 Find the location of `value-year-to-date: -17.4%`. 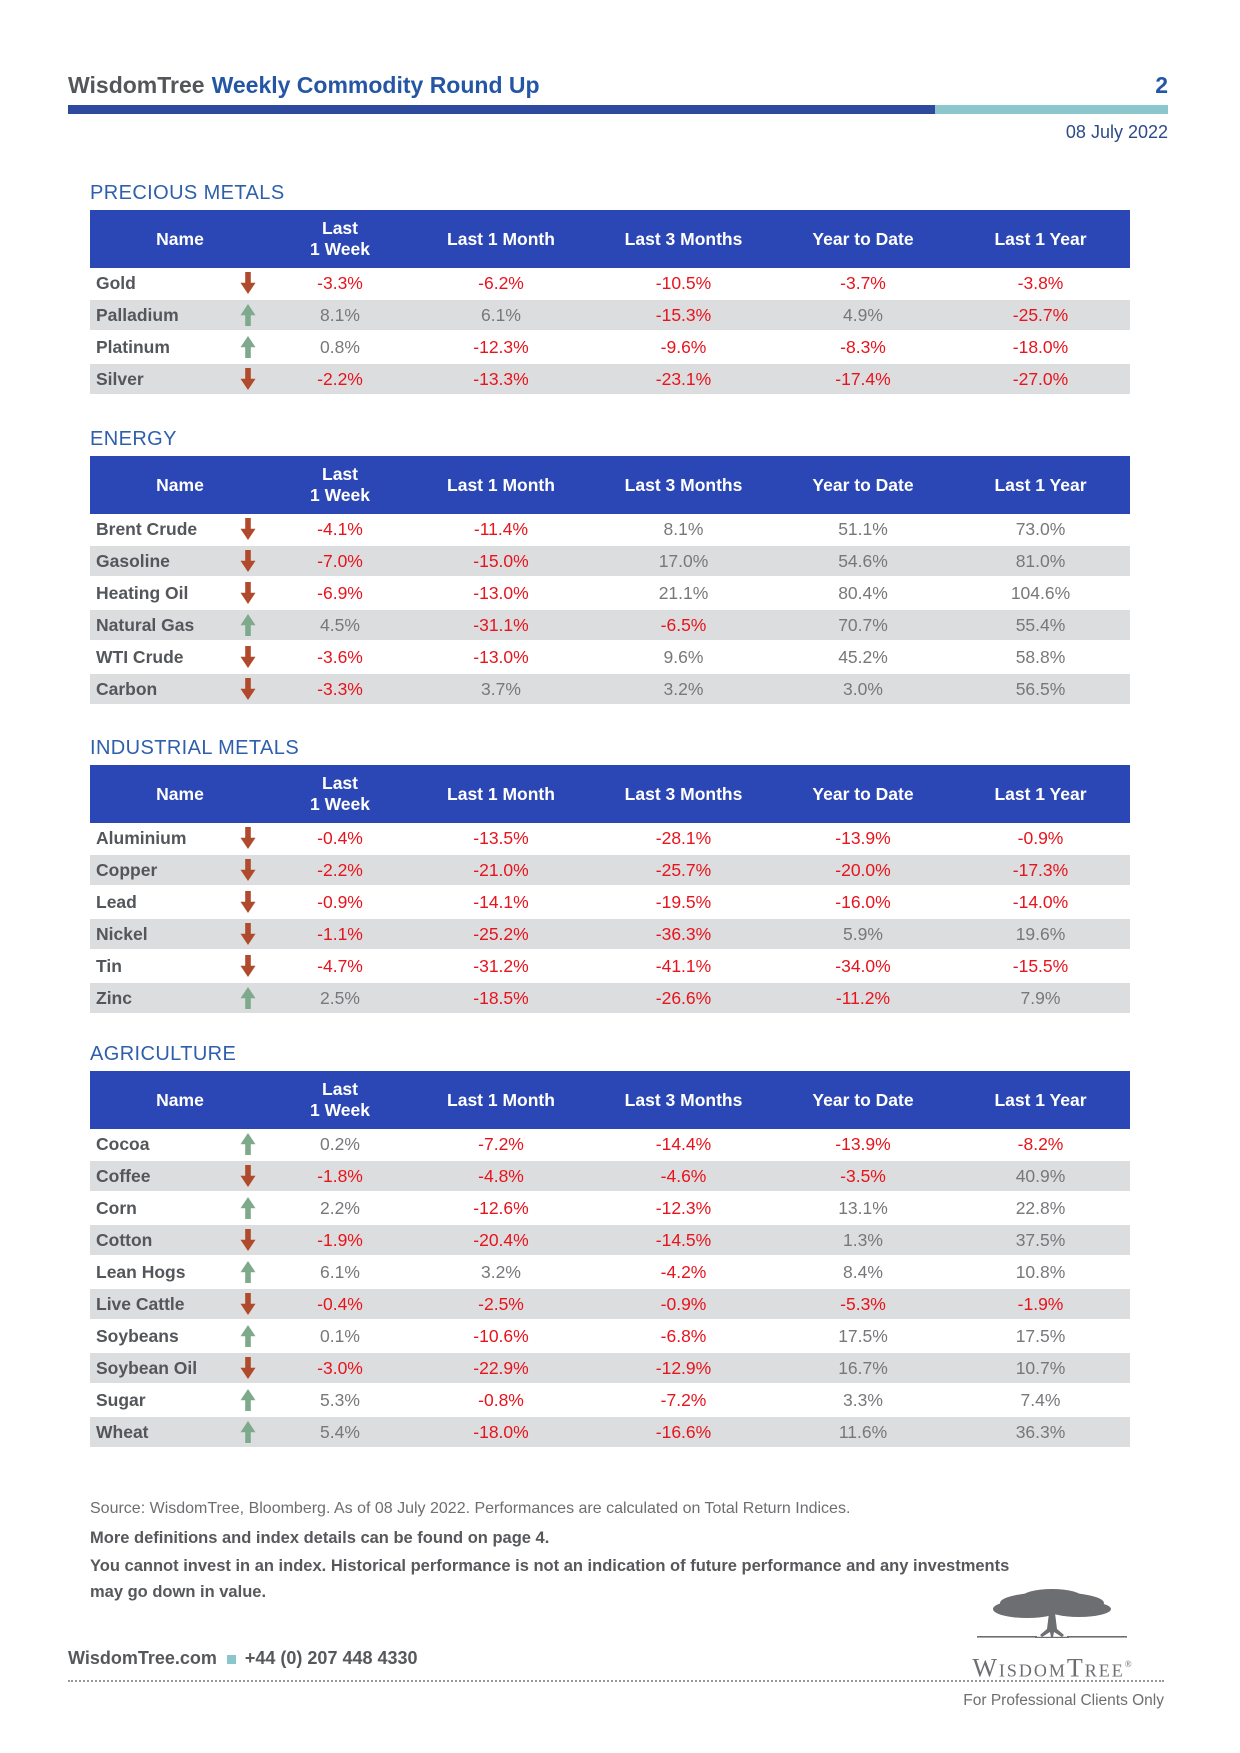

value-year-to-date: -17.4% is located at coordinates (863, 379).